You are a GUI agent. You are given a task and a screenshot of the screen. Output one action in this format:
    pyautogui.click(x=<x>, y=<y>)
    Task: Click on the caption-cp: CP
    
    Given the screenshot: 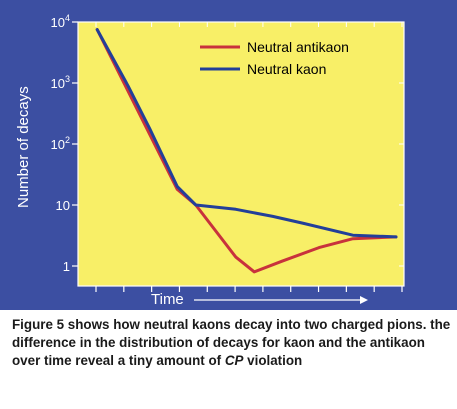 What is the action you would take?
    pyautogui.click(x=234, y=360)
    